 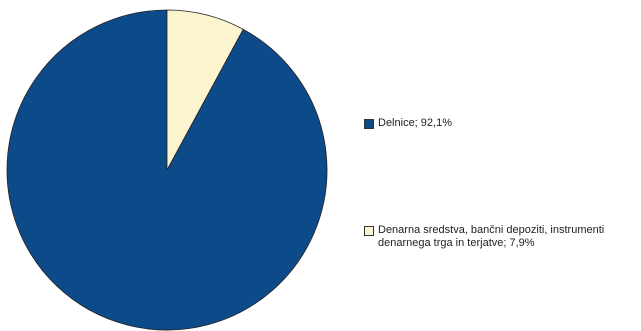 What do you see at coordinates (369, 231) in the screenshot?
I see `legend-swatch-denarna-sredstva` at bounding box center [369, 231].